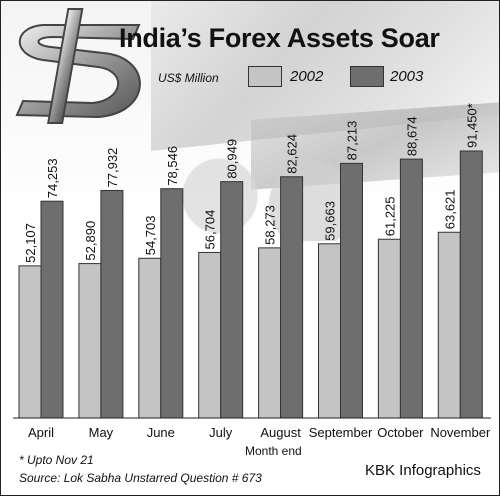 The image size is (500, 496). What do you see at coordinates (52, 178) in the screenshot?
I see `data-label-2003-april: 74,253` at bounding box center [52, 178].